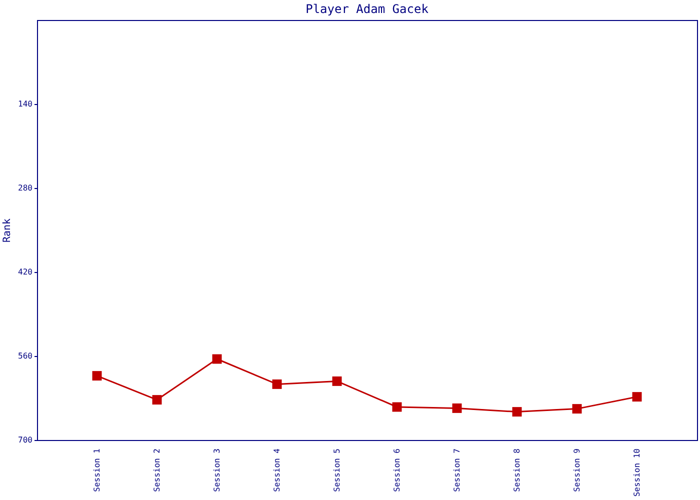 This screenshot has height=500, width=700. What do you see at coordinates (457, 470) in the screenshot?
I see `x-tick-label: Session 7` at bounding box center [457, 470].